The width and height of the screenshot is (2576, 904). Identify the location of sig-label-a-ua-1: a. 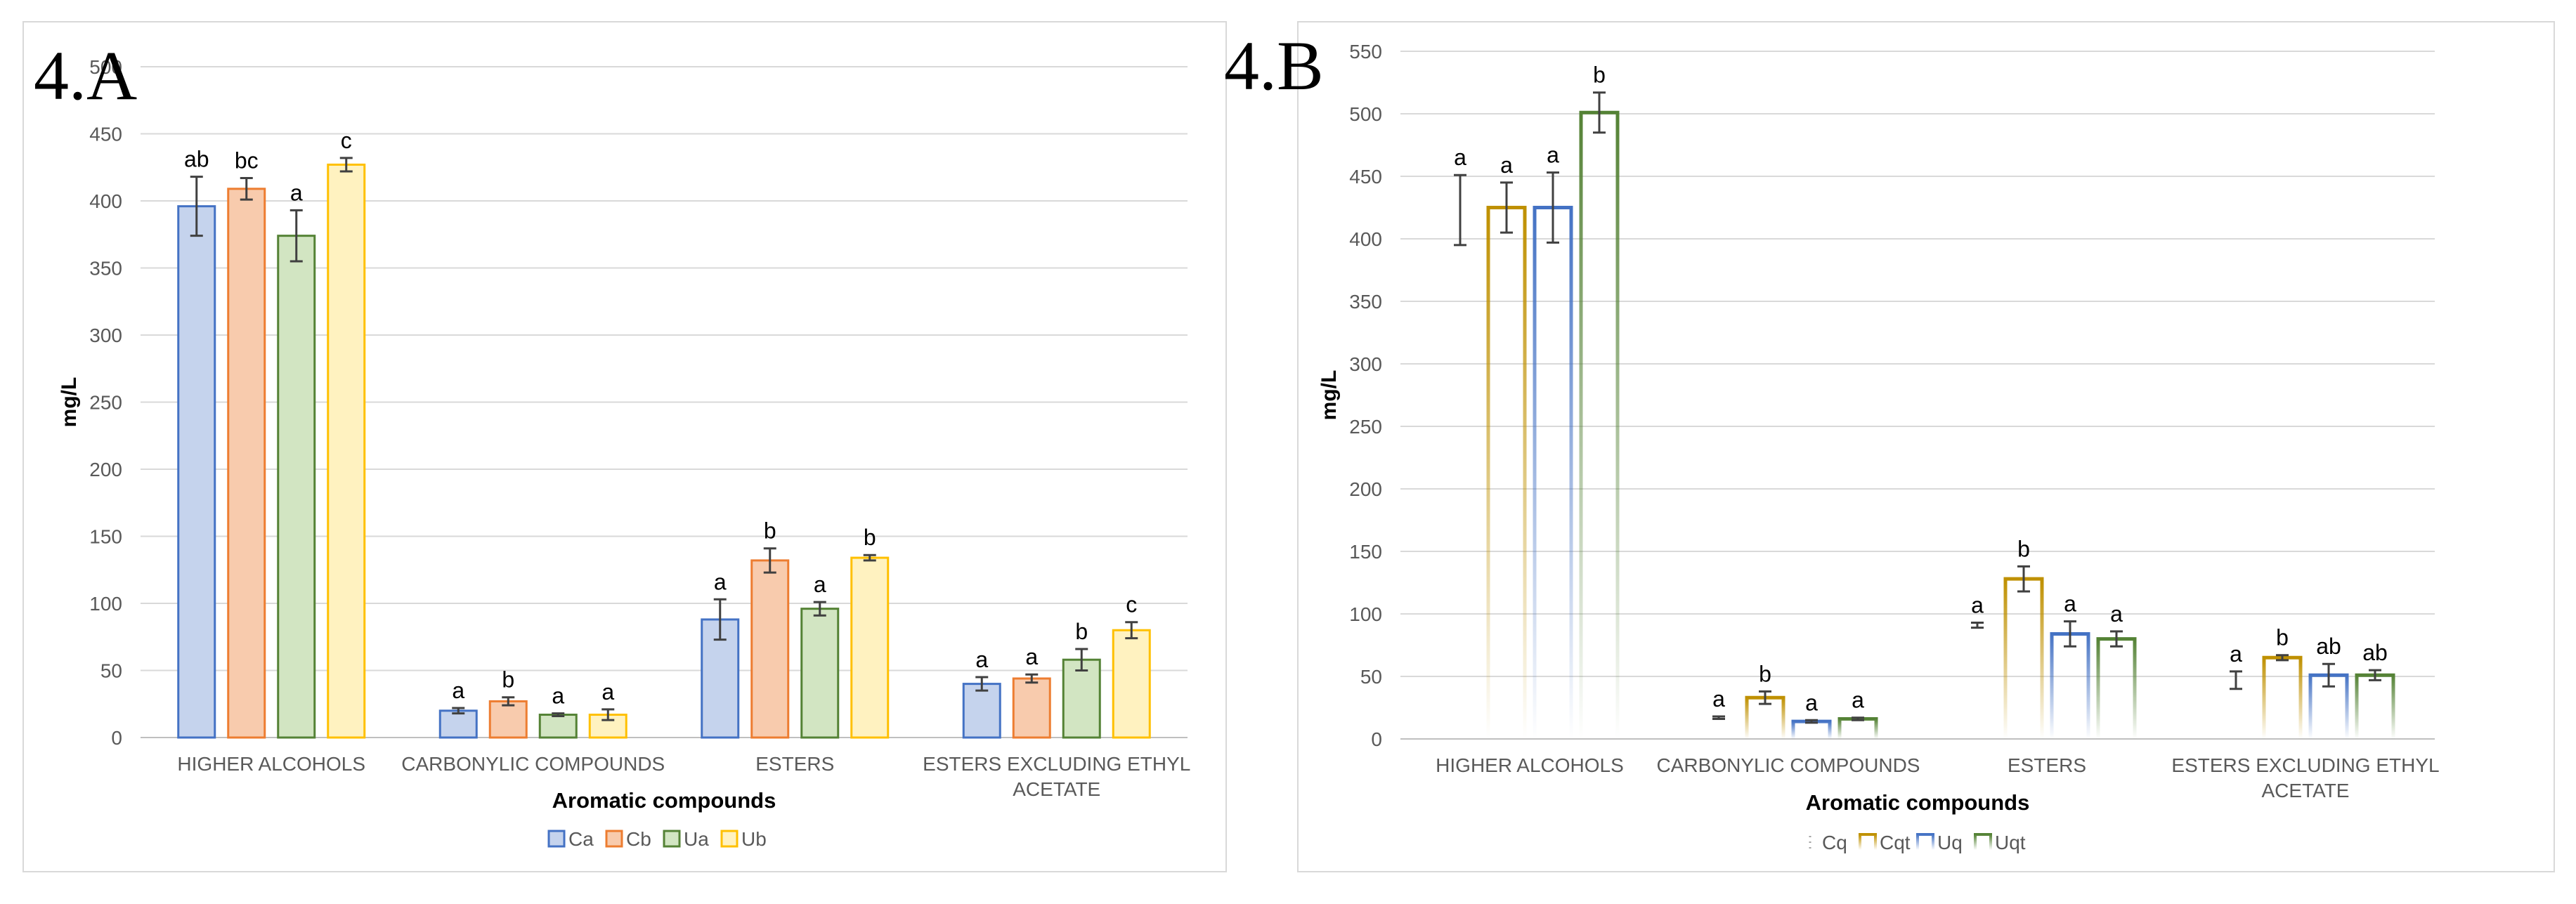
(558, 696).